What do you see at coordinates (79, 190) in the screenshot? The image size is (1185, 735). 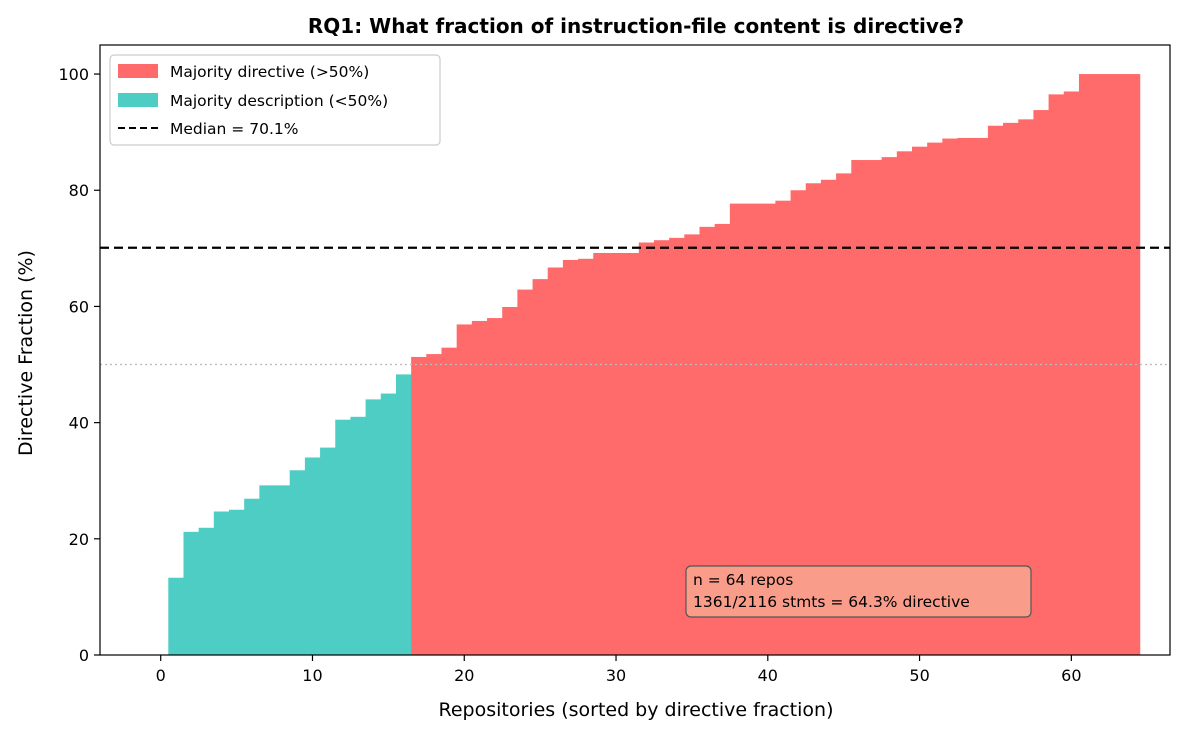 I see `y-tick-label-80: 80` at bounding box center [79, 190].